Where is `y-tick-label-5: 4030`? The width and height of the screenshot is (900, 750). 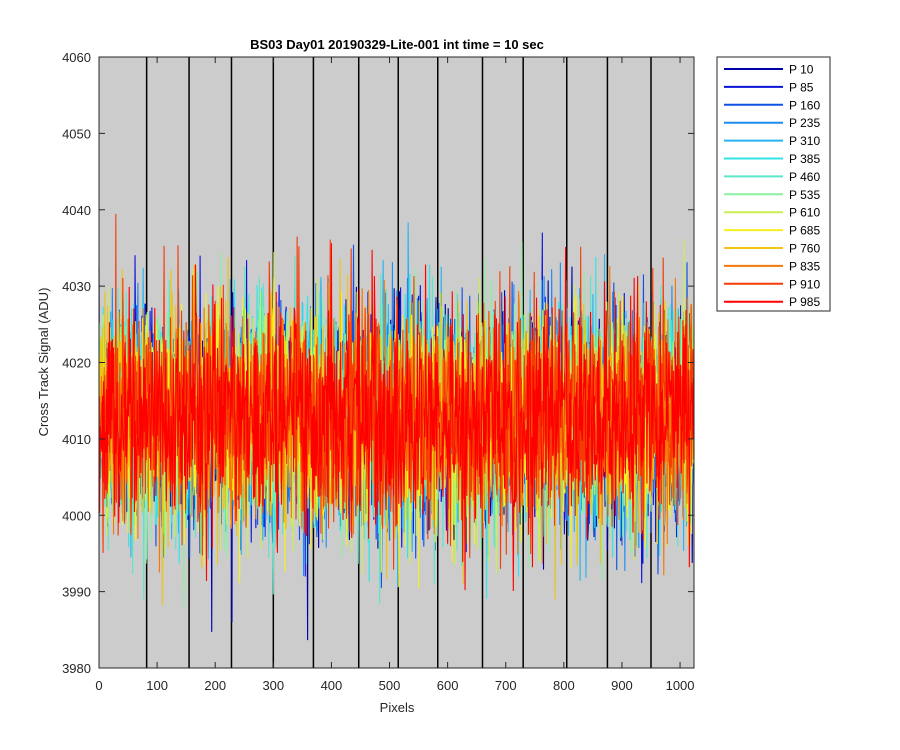
y-tick-label-5: 4030 is located at coordinates (76, 286).